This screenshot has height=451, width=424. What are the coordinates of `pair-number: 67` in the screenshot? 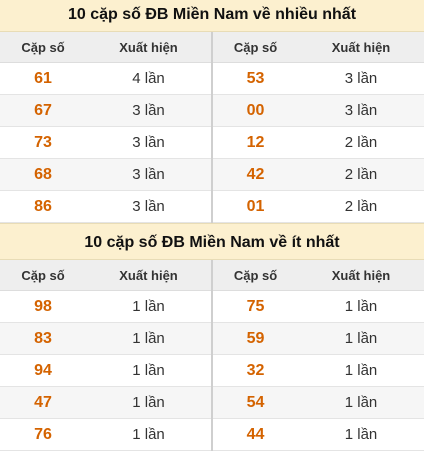 It's located at (43, 110).